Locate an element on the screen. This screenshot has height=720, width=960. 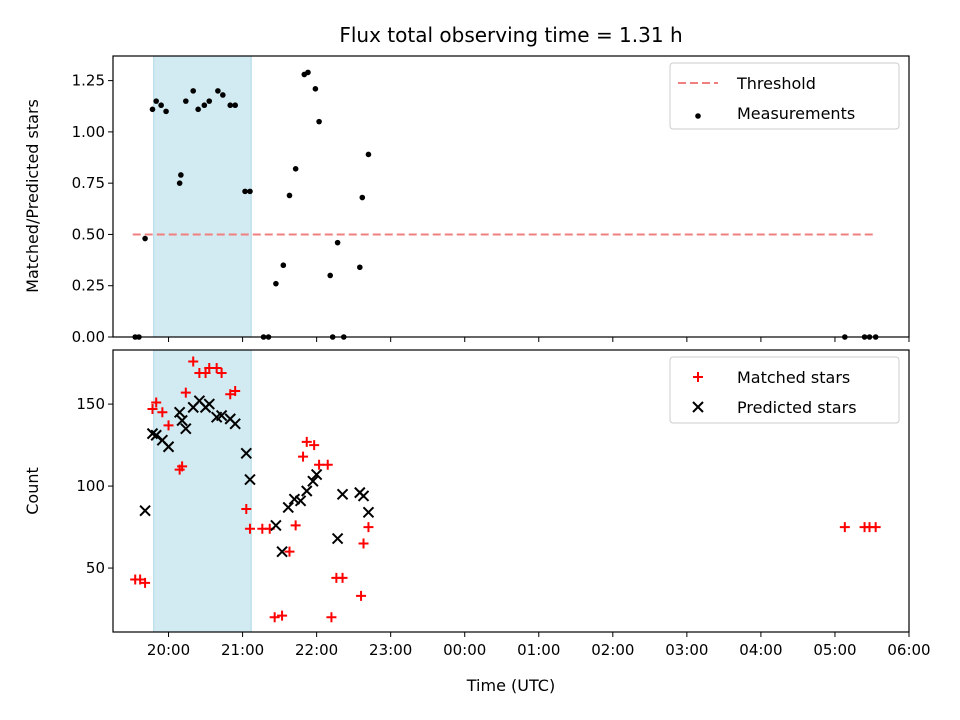
x-tick-label: 22:00 is located at coordinates (316, 650).